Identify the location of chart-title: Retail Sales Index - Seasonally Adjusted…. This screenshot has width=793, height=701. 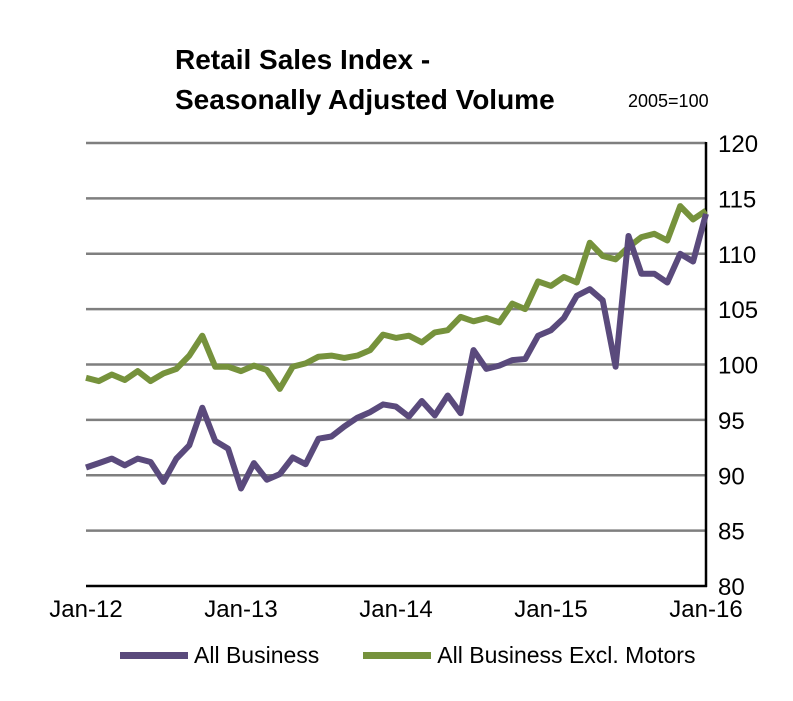
(365, 80).